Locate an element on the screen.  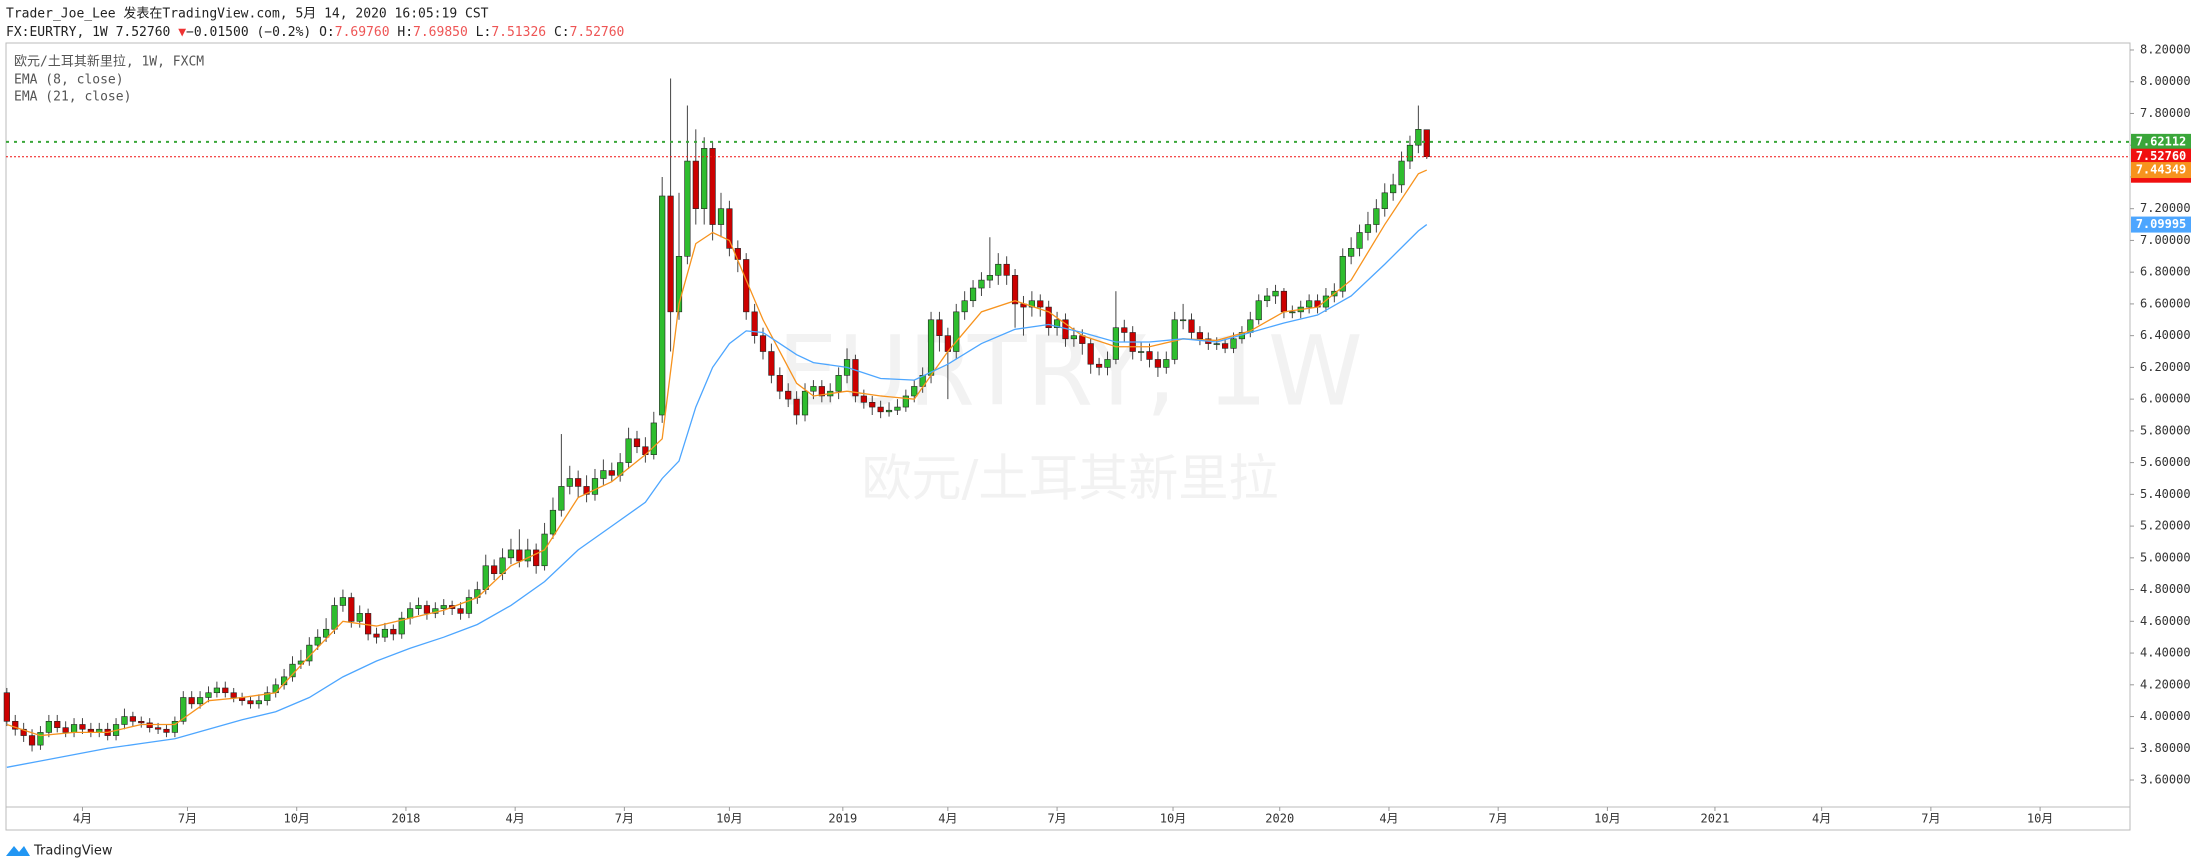
y-tick-label: 4.60000 is located at coordinates (2165, 621).